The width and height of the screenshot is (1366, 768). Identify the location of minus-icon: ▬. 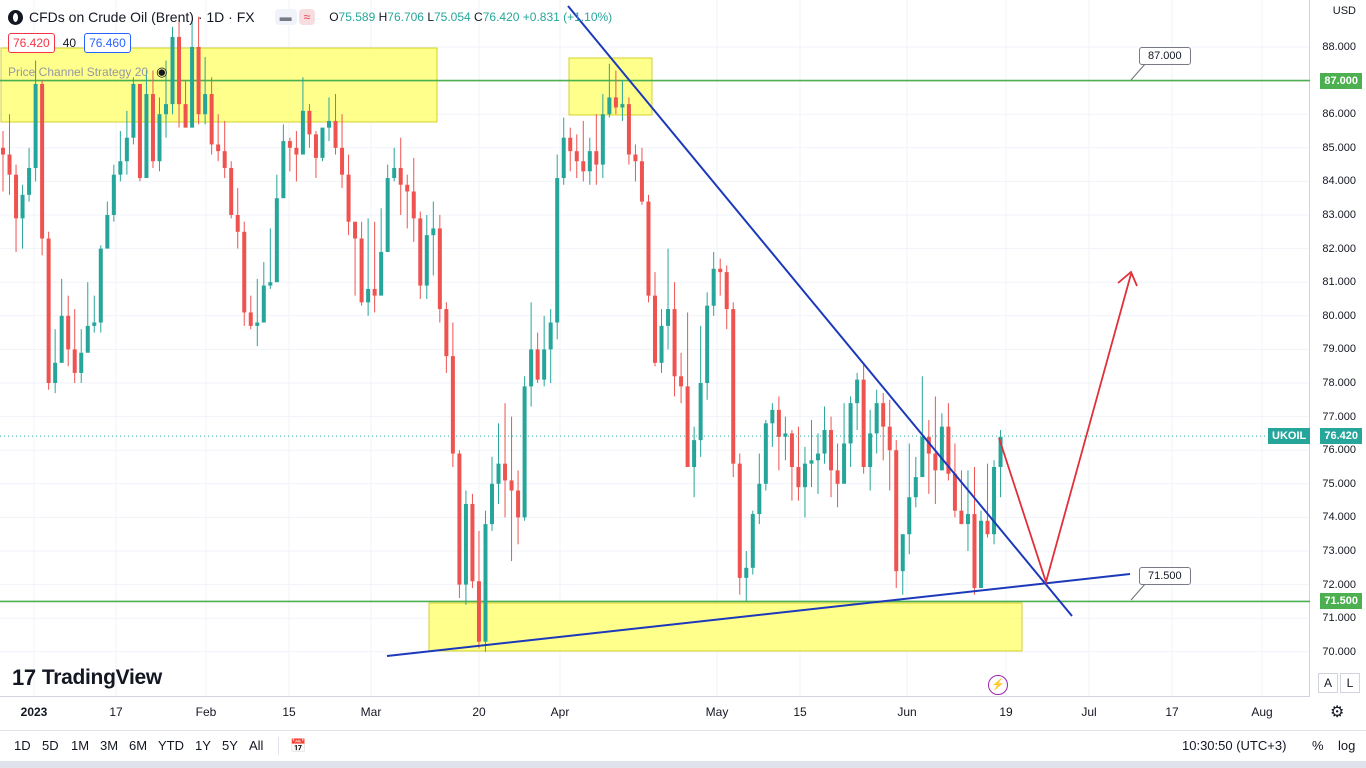
(285, 17).